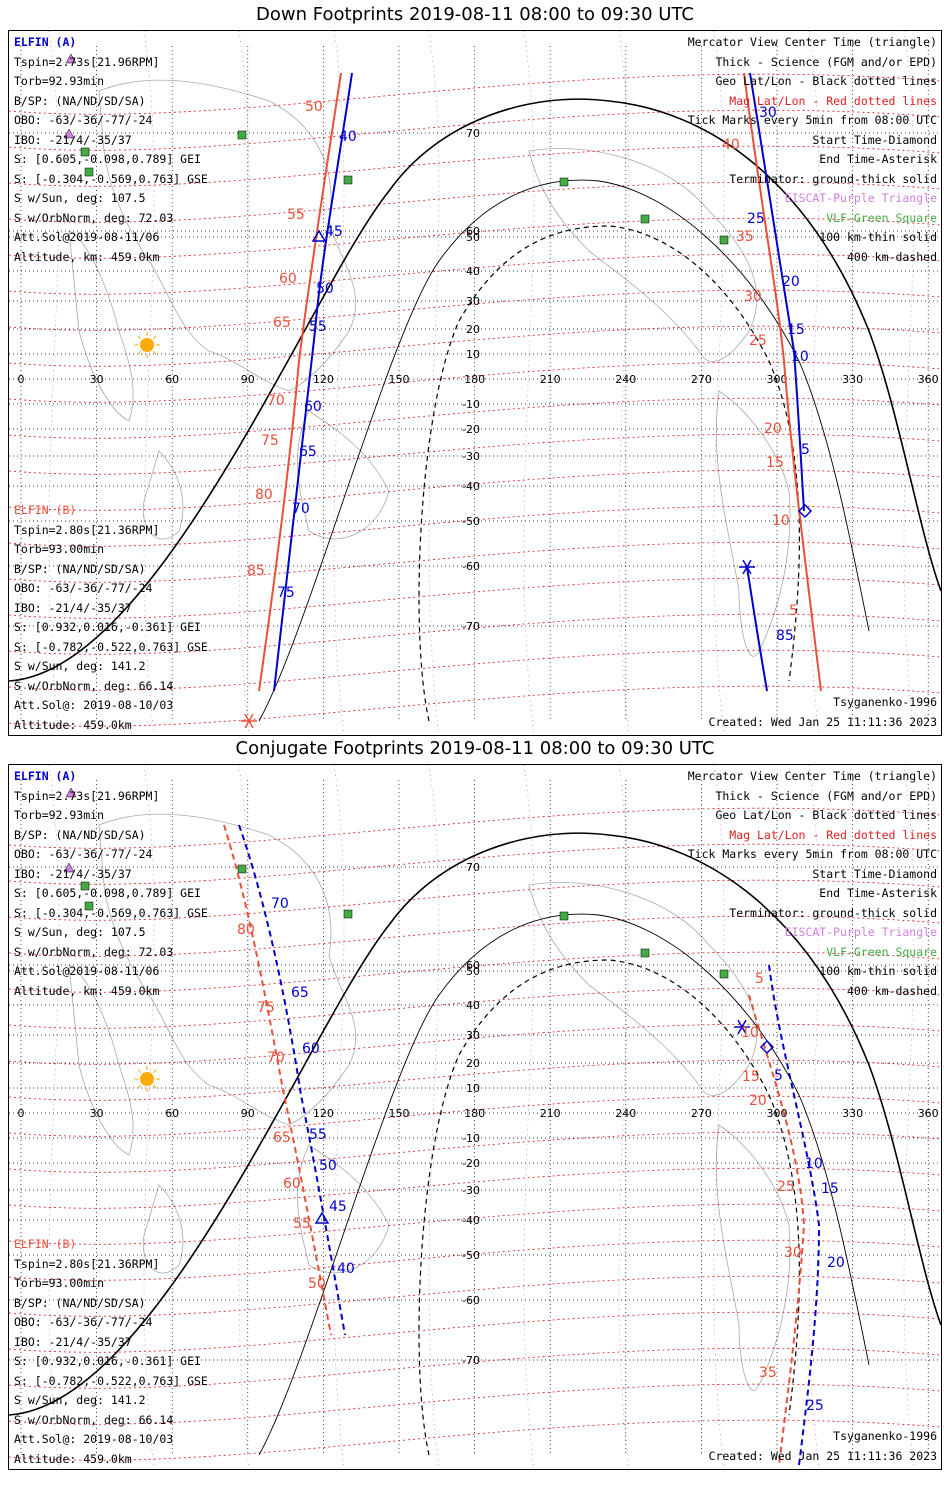 The height and width of the screenshot is (1500, 950). What do you see at coordinates (87, 237) in the screenshot?
I see `elfin-a-line: Att.Sol@2019-08-11/06` at bounding box center [87, 237].